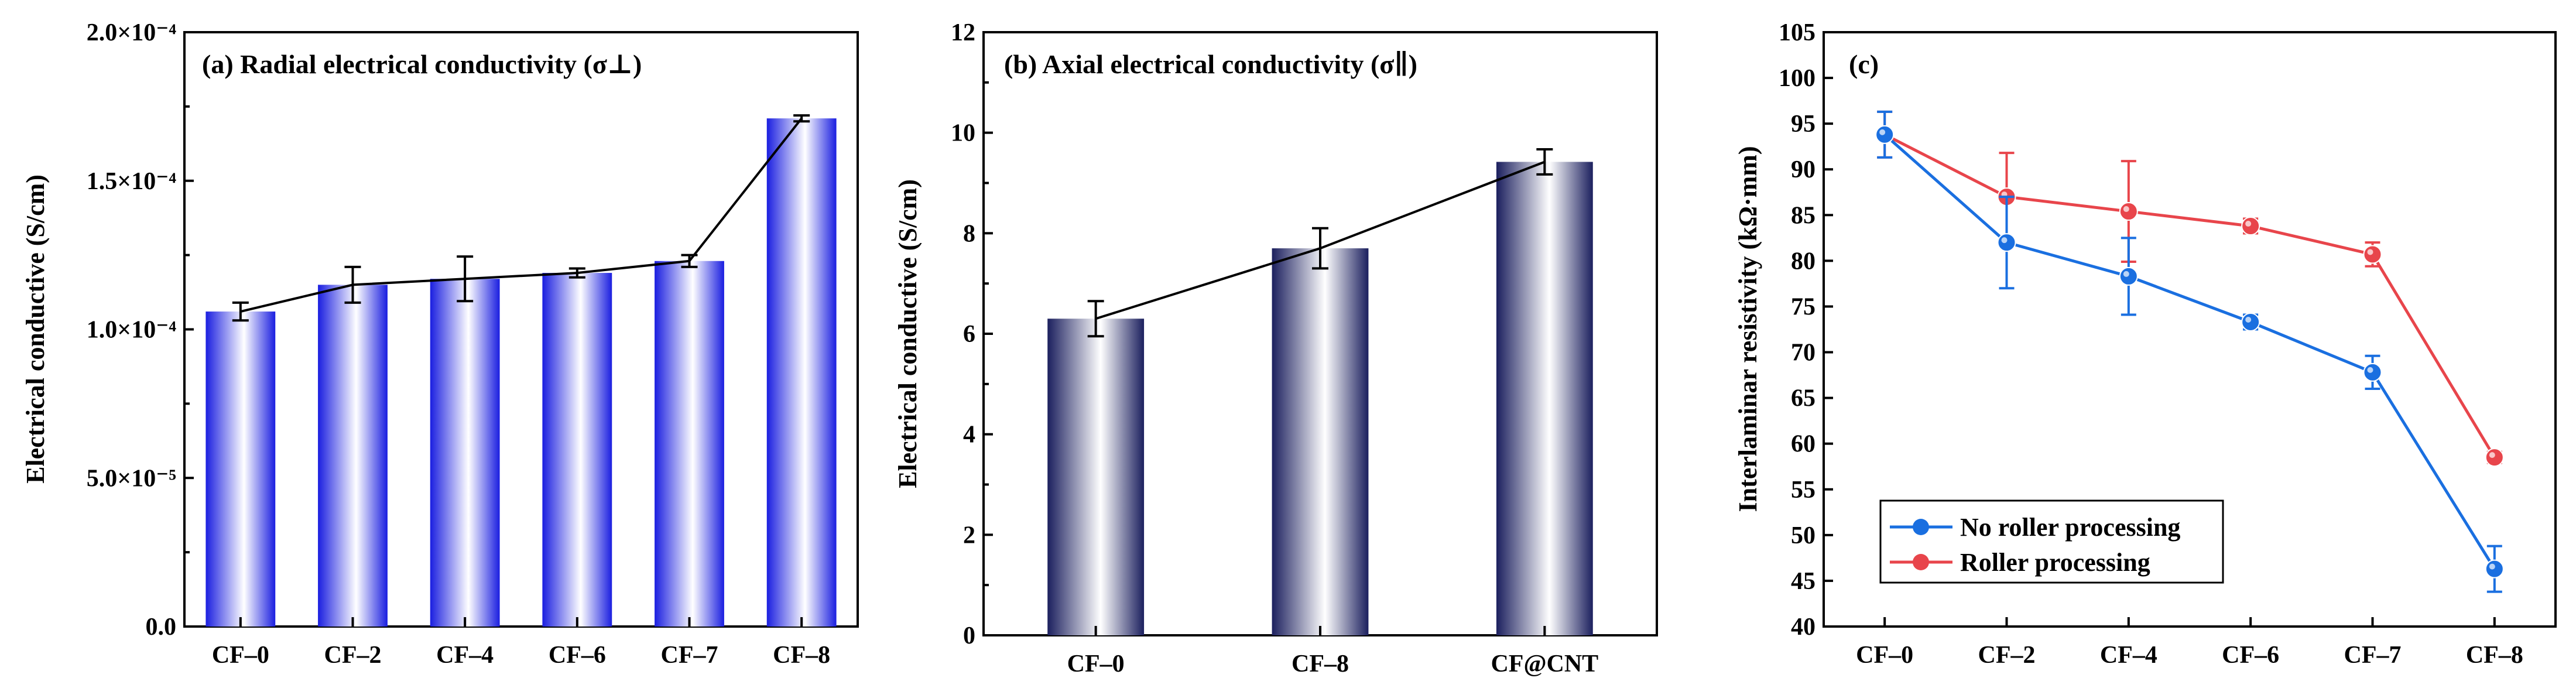 This screenshot has width=2576, height=688. I want to click on panel-c-y-ticks: 40 45 50 55 60 65 70 75 80 85 90 95 100 105, so click(1806, 330).